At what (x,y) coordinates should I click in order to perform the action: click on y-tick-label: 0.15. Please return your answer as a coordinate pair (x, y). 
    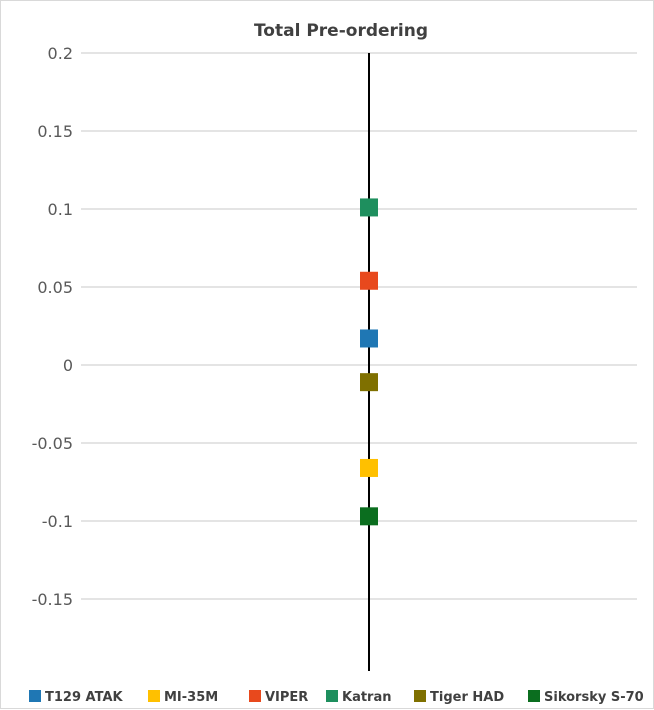
    Looking at the image, I should click on (55, 131).